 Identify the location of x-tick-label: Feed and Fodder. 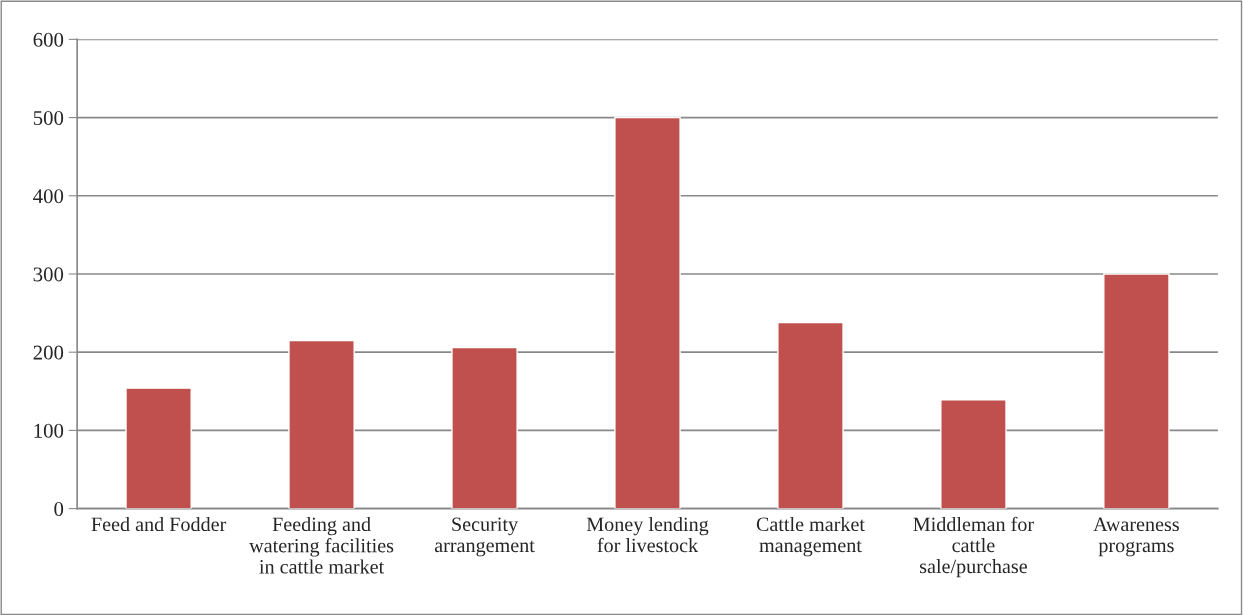
(159, 524).